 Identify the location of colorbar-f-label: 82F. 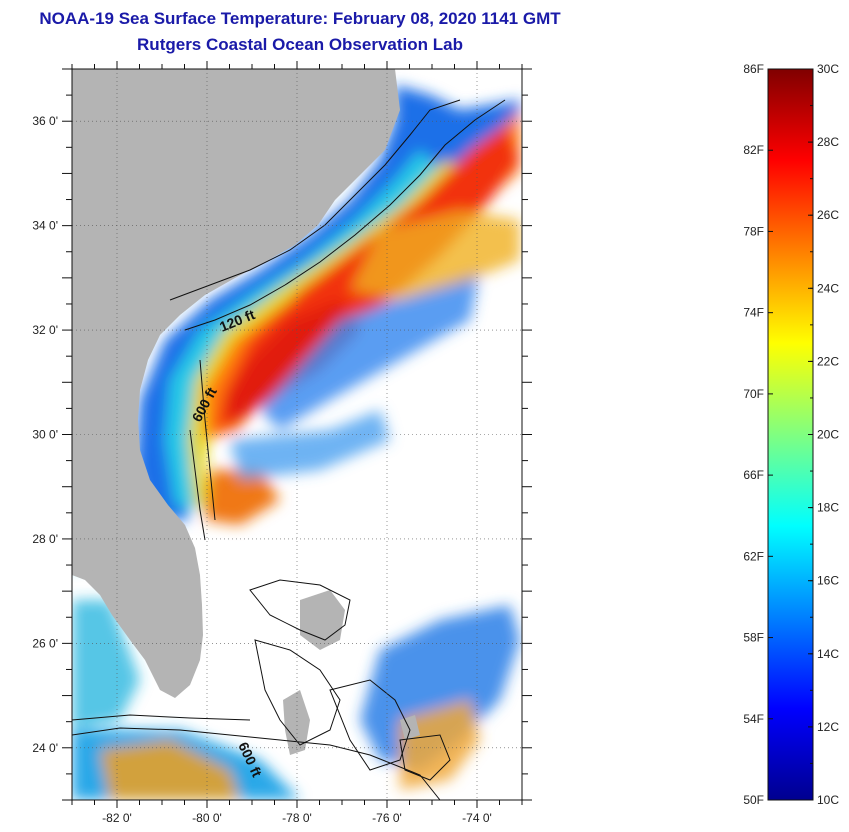
(753, 150).